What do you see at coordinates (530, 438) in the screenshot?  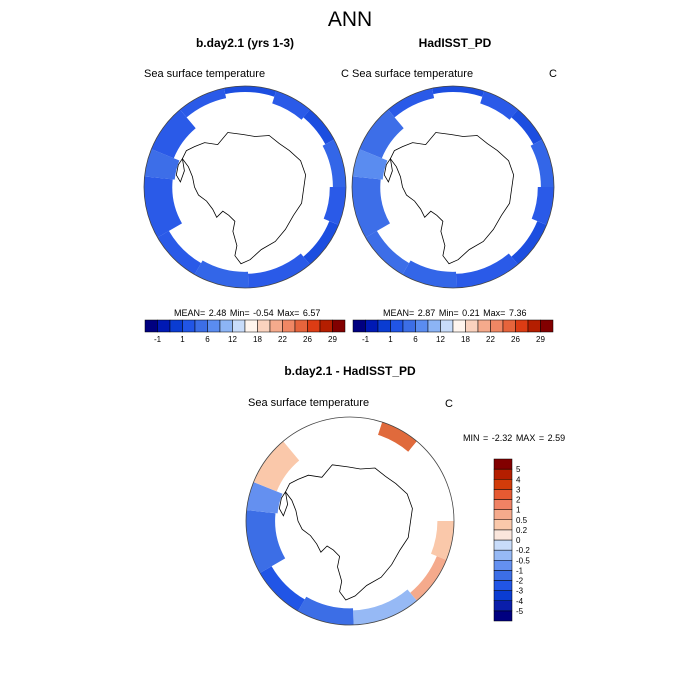 I see `max-label: MAX =` at bounding box center [530, 438].